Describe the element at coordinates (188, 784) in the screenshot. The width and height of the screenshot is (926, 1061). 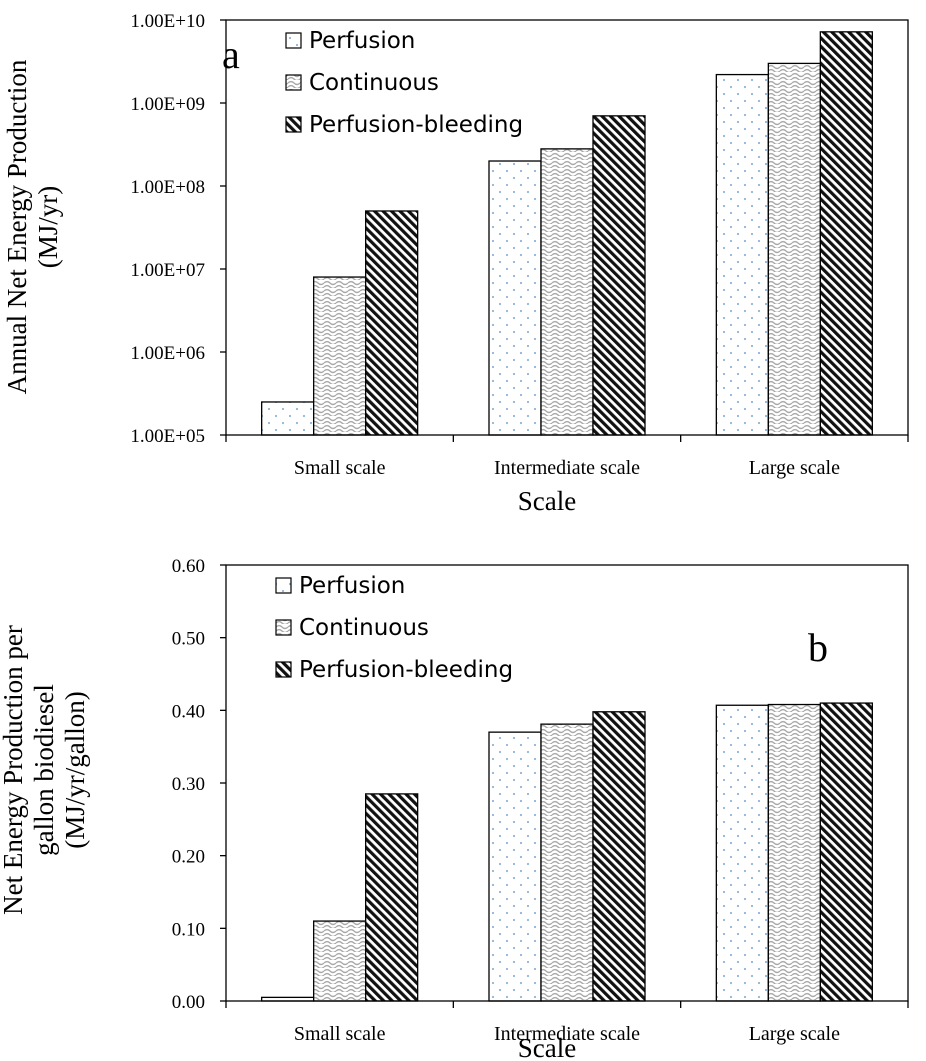
I see `y-tick-label: 0.30` at that location.